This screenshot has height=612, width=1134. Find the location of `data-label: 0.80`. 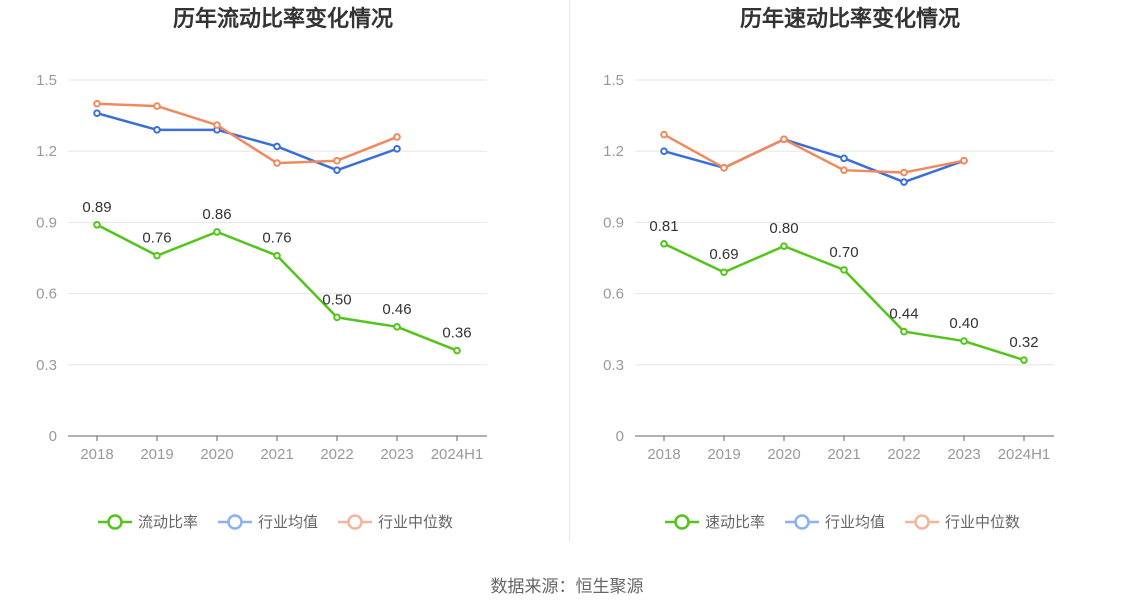

data-label: 0.80 is located at coordinates (783, 228).